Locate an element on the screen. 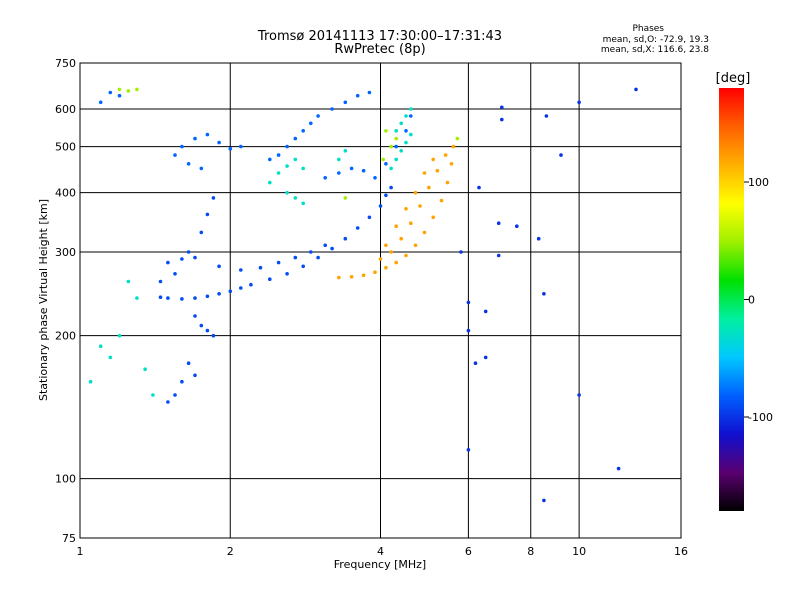  x-axis-ticks: 1 2 4 6 8 10 16 is located at coordinates (383, 551).